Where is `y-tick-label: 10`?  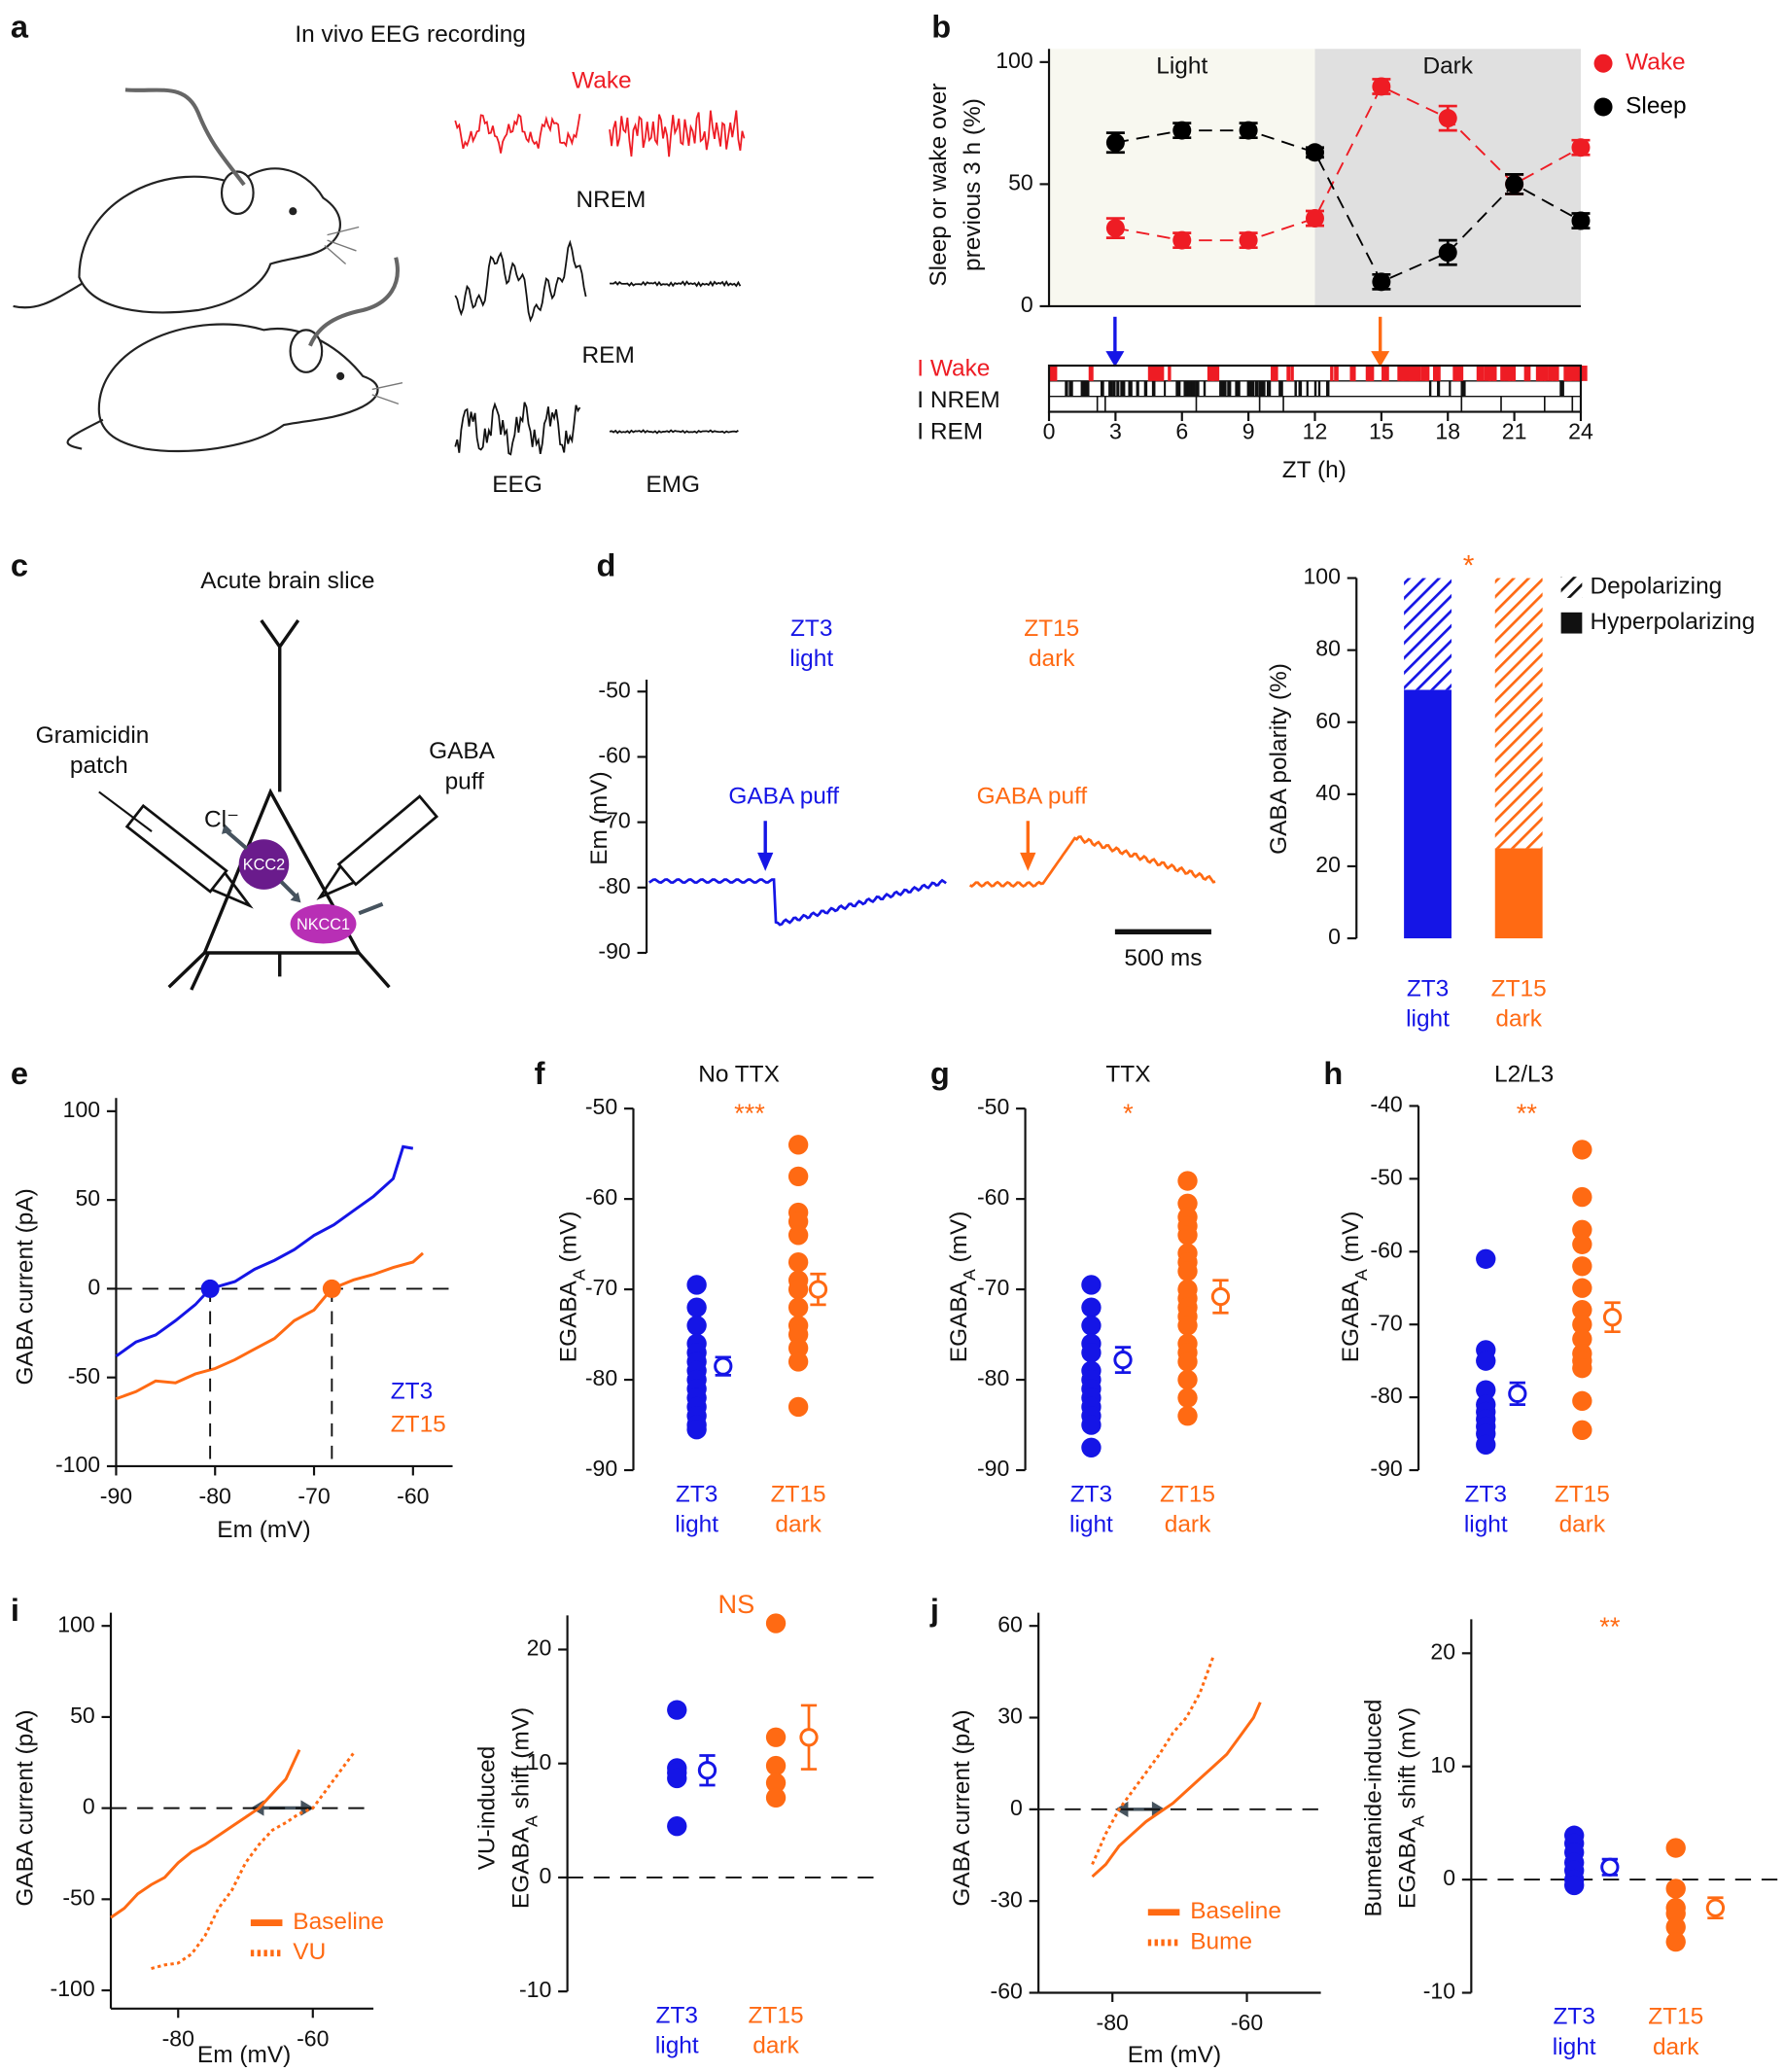 y-tick-label: 10 is located at coordinates (539, 1761).